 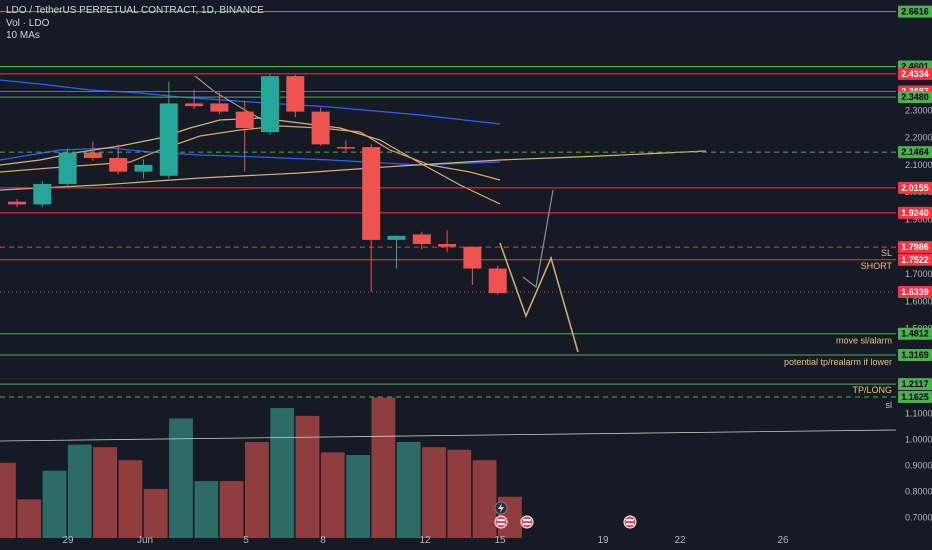 What do you see at coordinates (565, 515) in the screenshot?
I see `event-icons` at bounding box center [565, 515].